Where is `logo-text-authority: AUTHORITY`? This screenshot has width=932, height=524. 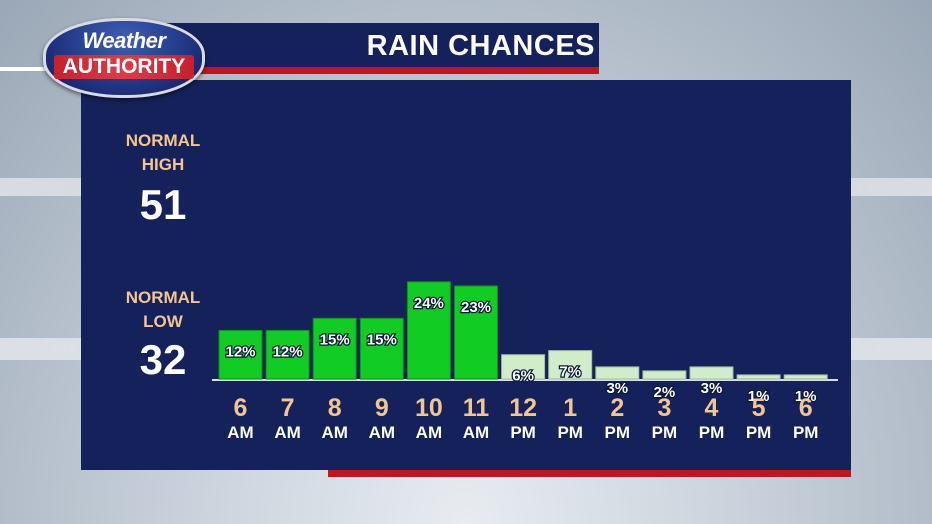 logo-text-authority: AUTHORITY is located at coordinates (124, 67).